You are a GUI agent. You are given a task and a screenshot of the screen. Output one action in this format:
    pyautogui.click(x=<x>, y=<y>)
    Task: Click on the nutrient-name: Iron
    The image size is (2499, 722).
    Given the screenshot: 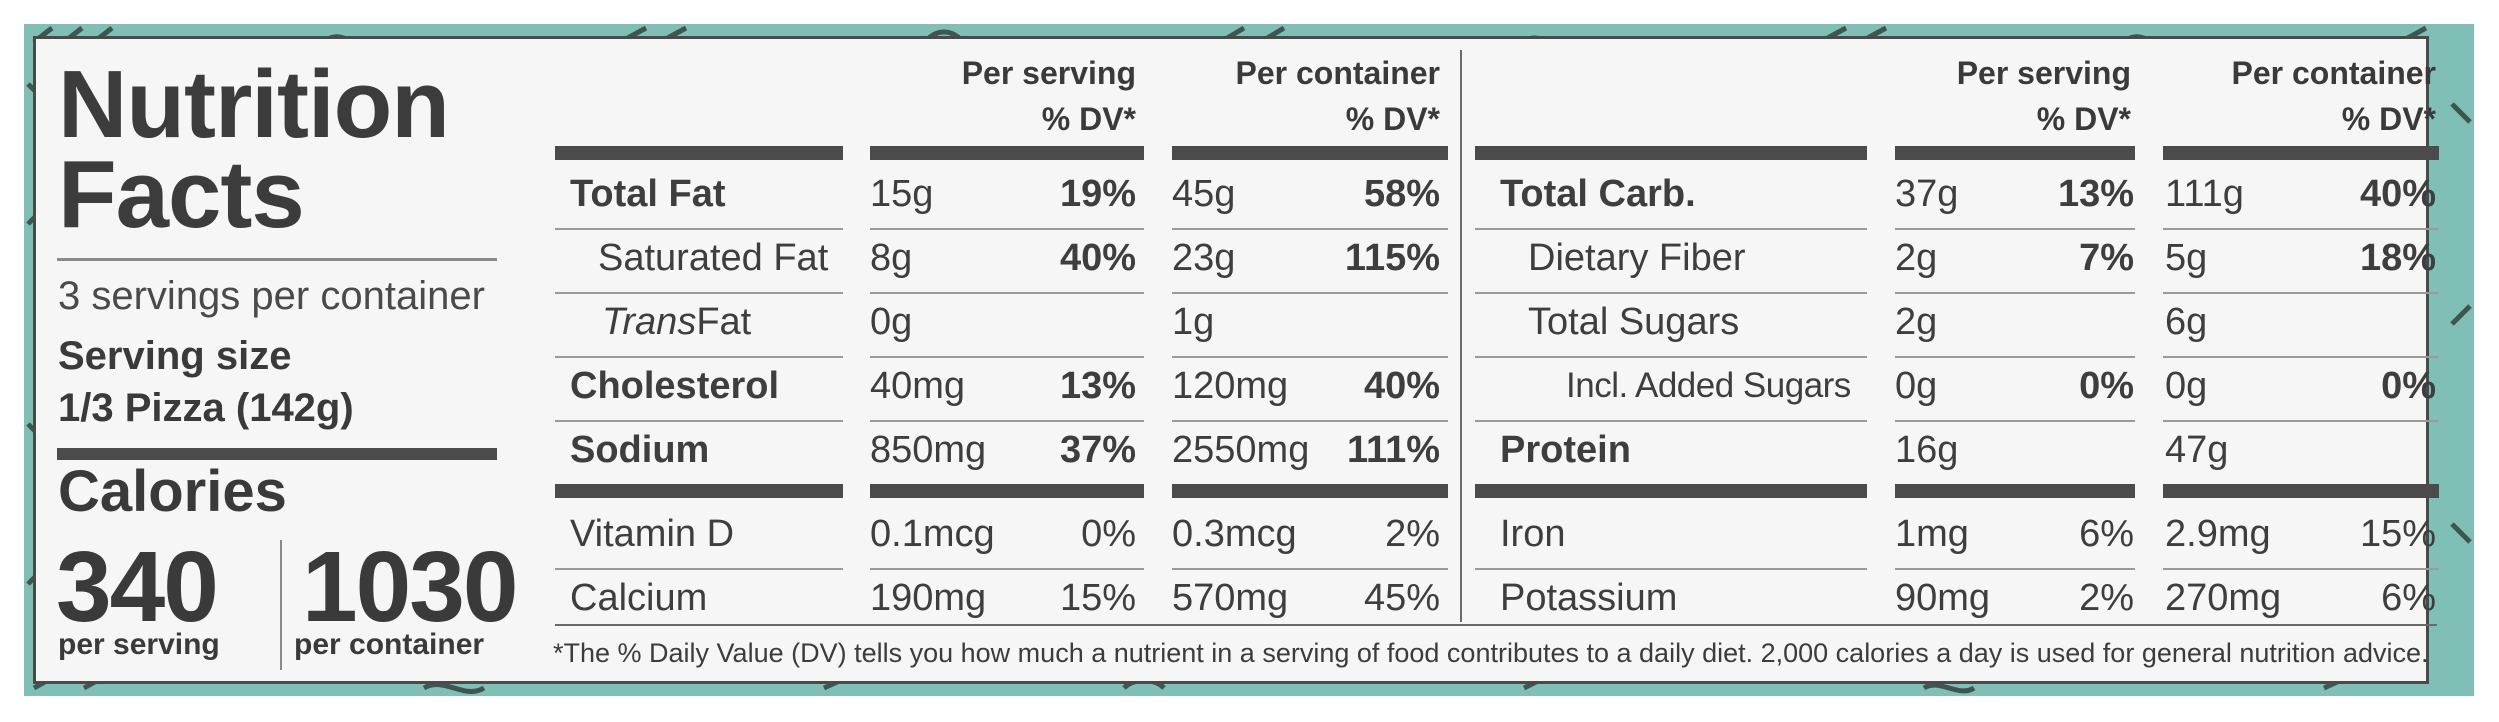 What is the action you would take?
    pyautogui.click(x=1533, y=534)
    